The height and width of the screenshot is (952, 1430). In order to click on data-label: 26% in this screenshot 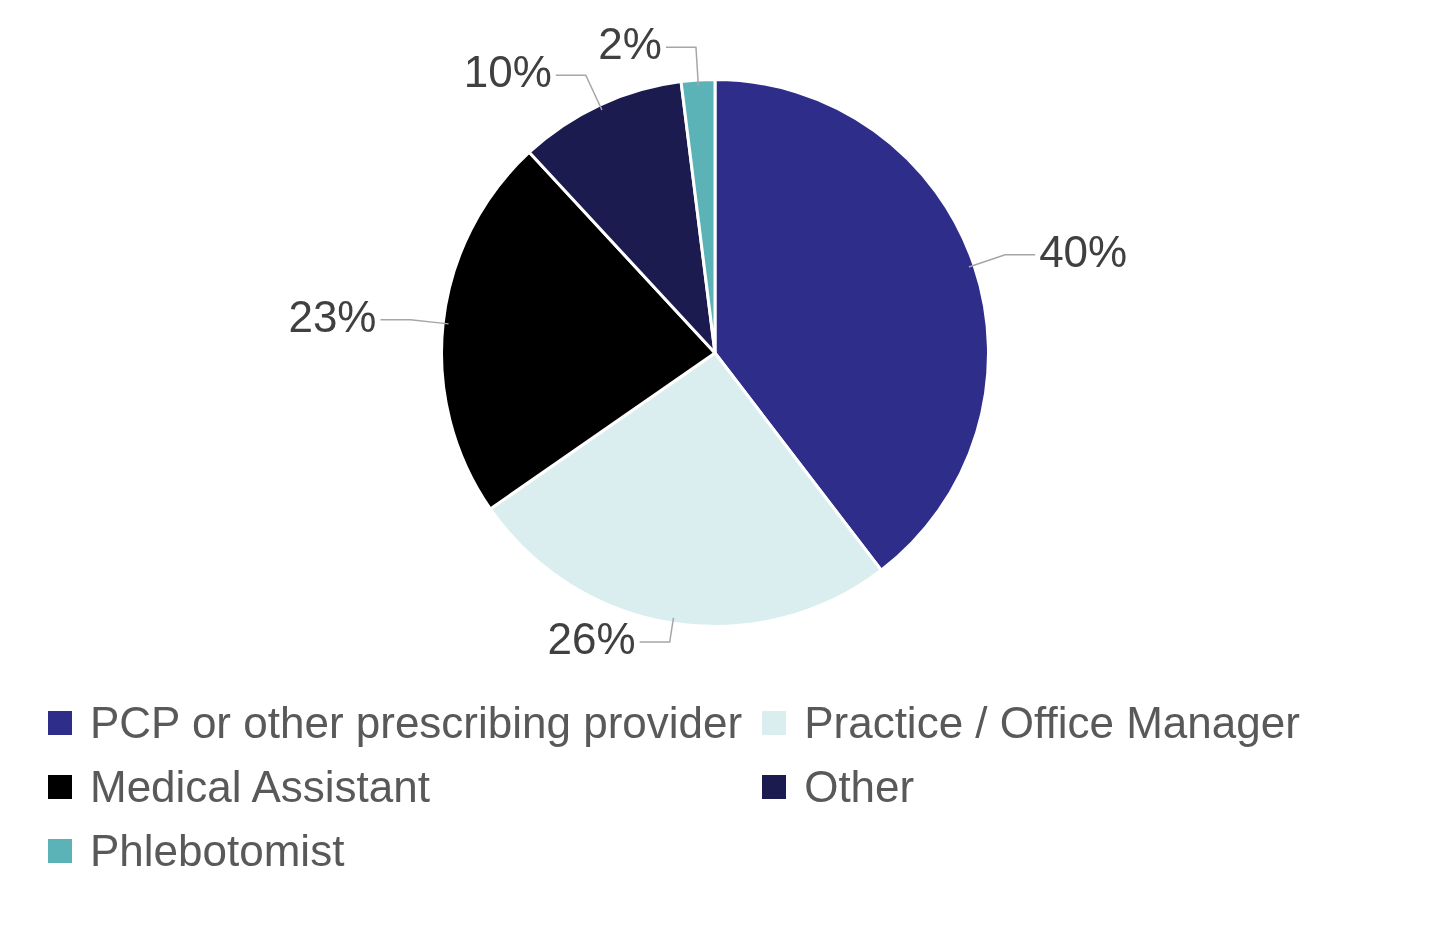, I will do `click(591, 639)`.